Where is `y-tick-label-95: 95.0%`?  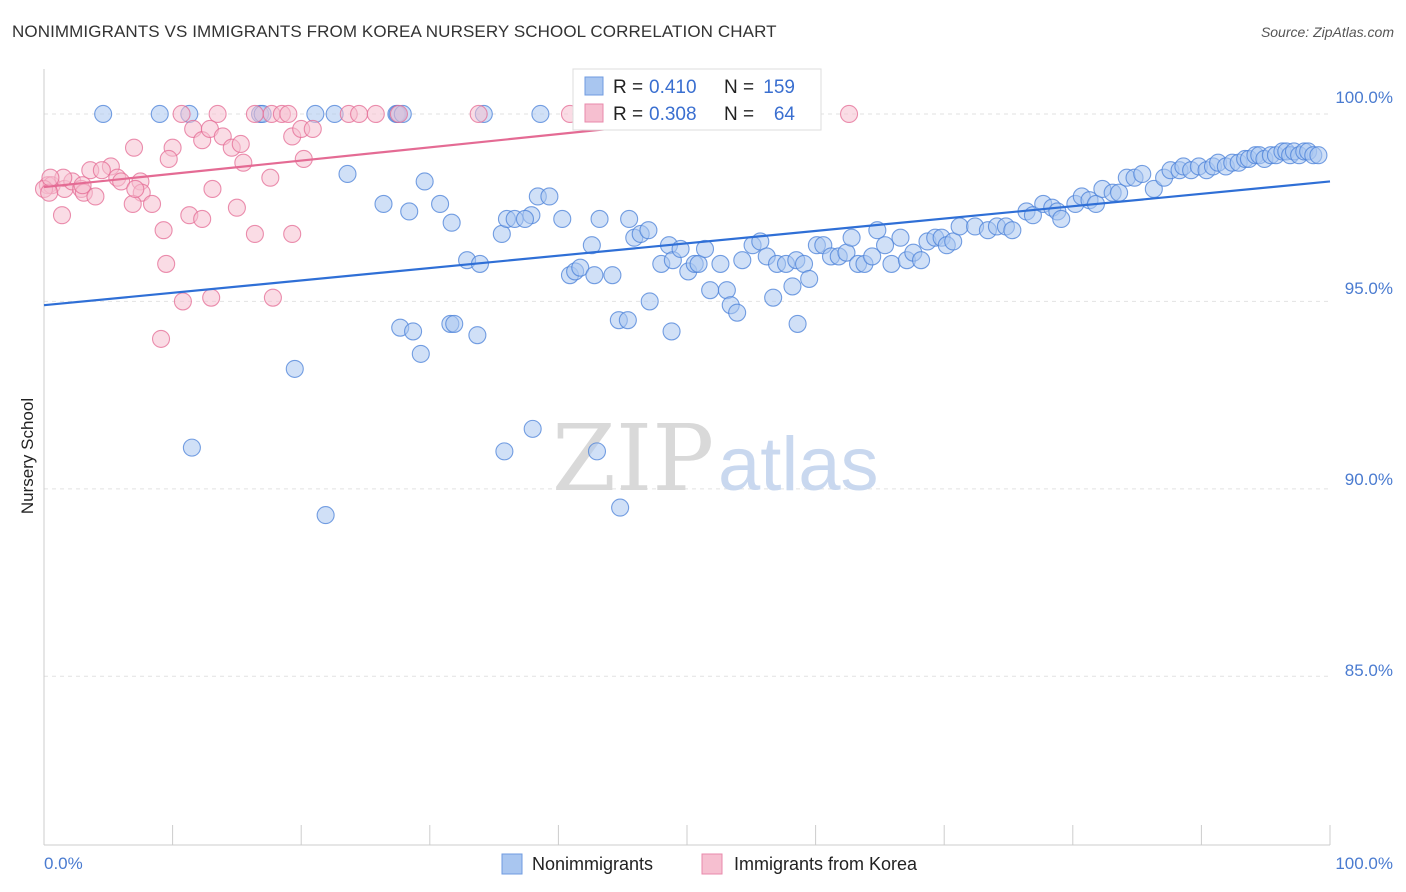
y-tick-label-95: 95.0% is located at coordinates (1369, 288).